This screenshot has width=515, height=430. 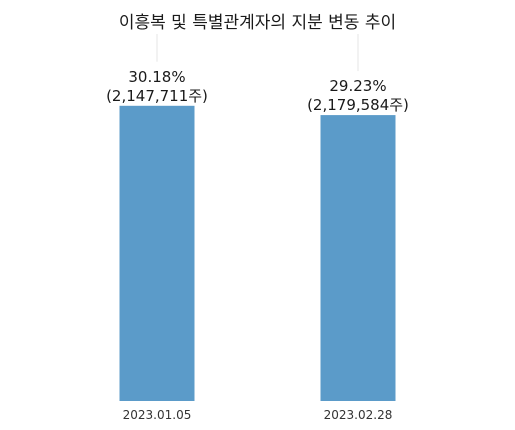 I want to click on x-tick-label: 2023.01.05, so click(x=157, y=415).